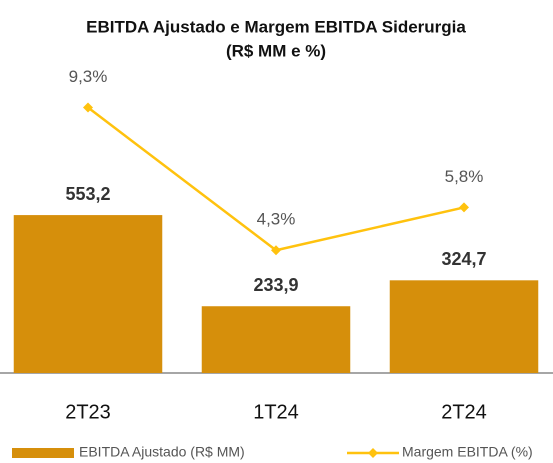 The image size is (553, 463). What do you see at coordinates (87, 194) in the screenshot?
I see `bar-value-label: 553,2` at bounding box center [87, 194].